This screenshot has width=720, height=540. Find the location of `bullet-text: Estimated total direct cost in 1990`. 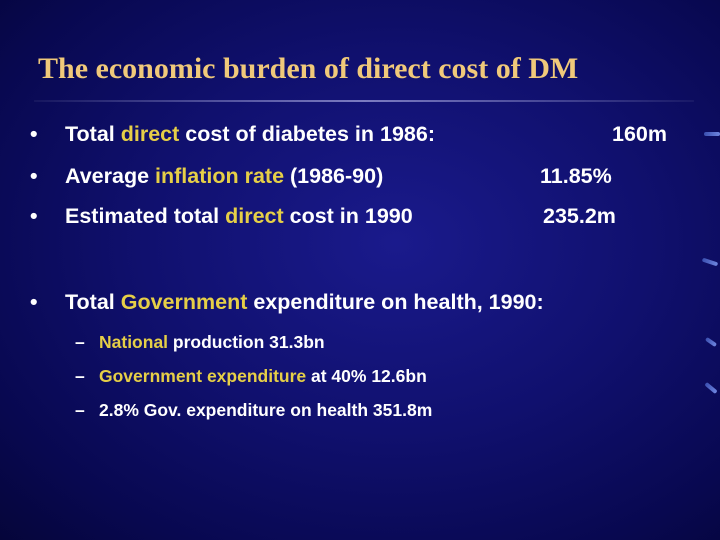

bullet-text: Estimated total direct cost in 1990 is located at coordinates (239, 216).